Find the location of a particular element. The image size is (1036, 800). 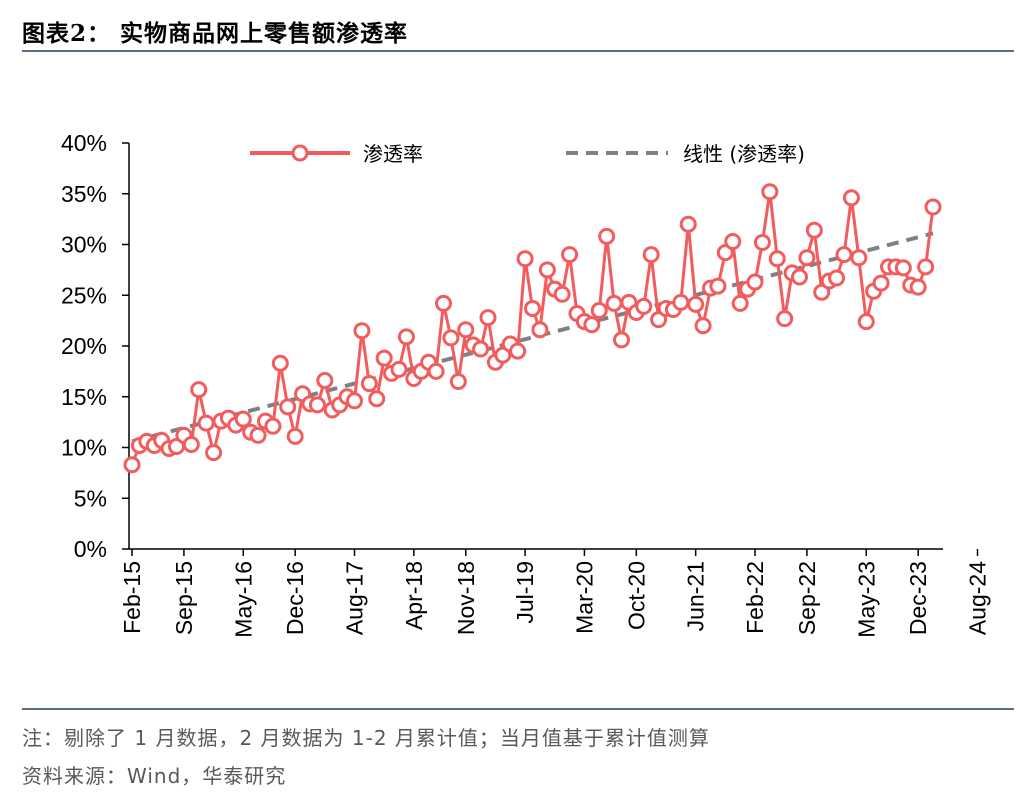

x-tick-label: Nov-18 is located at coordinates (466, 598).